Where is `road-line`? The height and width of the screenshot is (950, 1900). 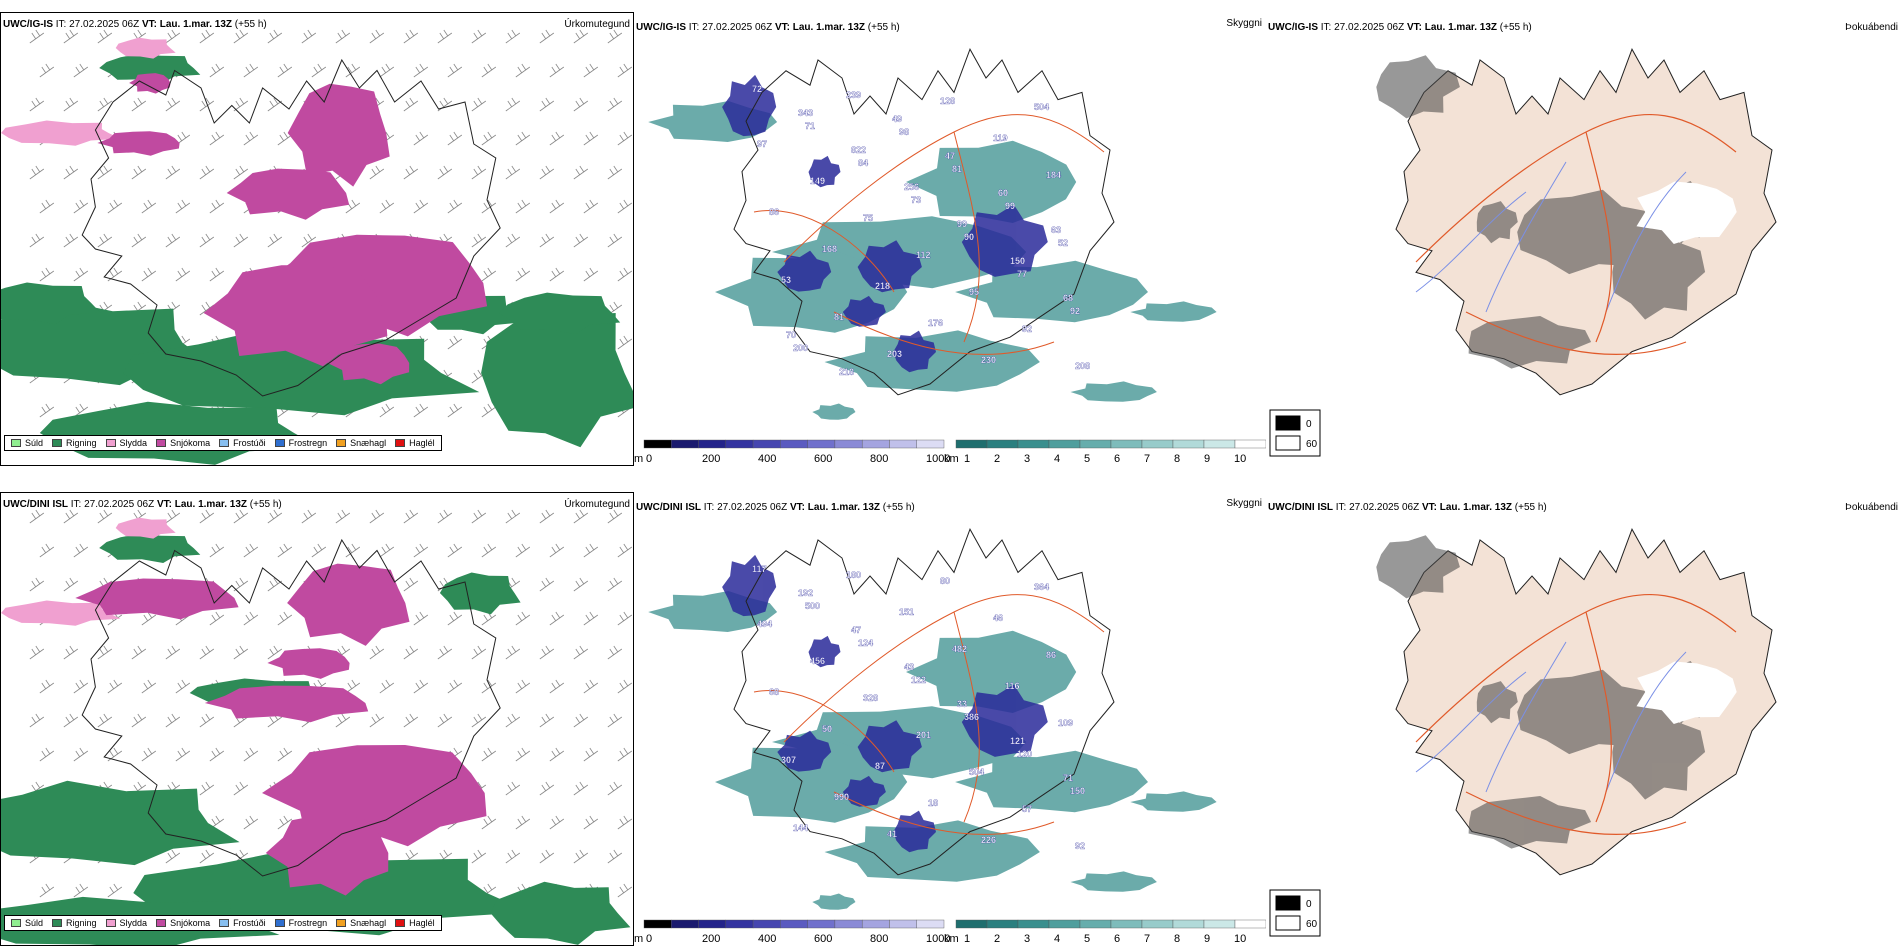 road-line is located at coordinates (1576, 714).